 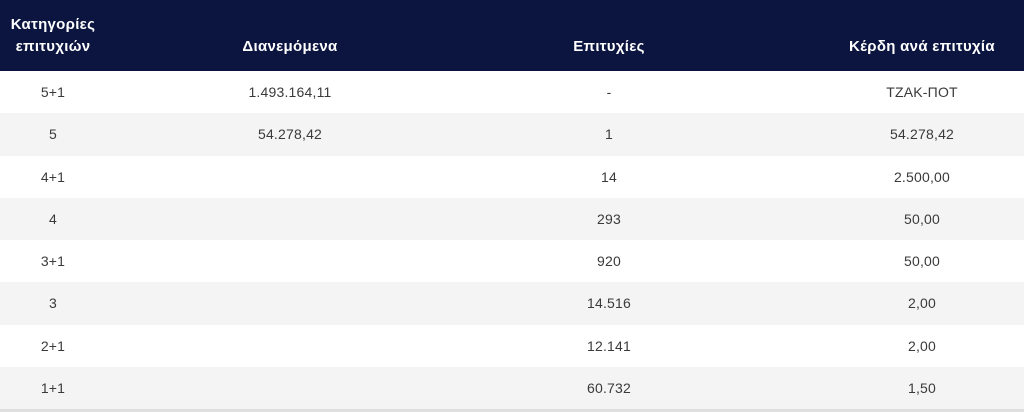 What do you see at coordinates (609, 176) in the screenshot?
I see `cell-winners: 14` at bounding box center [609, 176].